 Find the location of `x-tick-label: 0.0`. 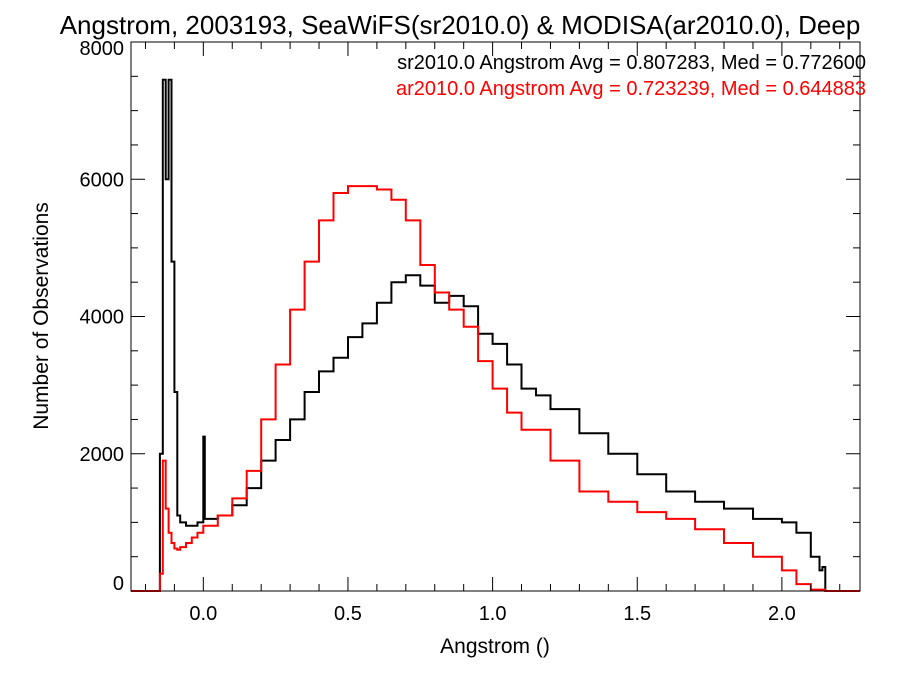

x-tick-label: 0.0 is located at coordinates (203, 614).